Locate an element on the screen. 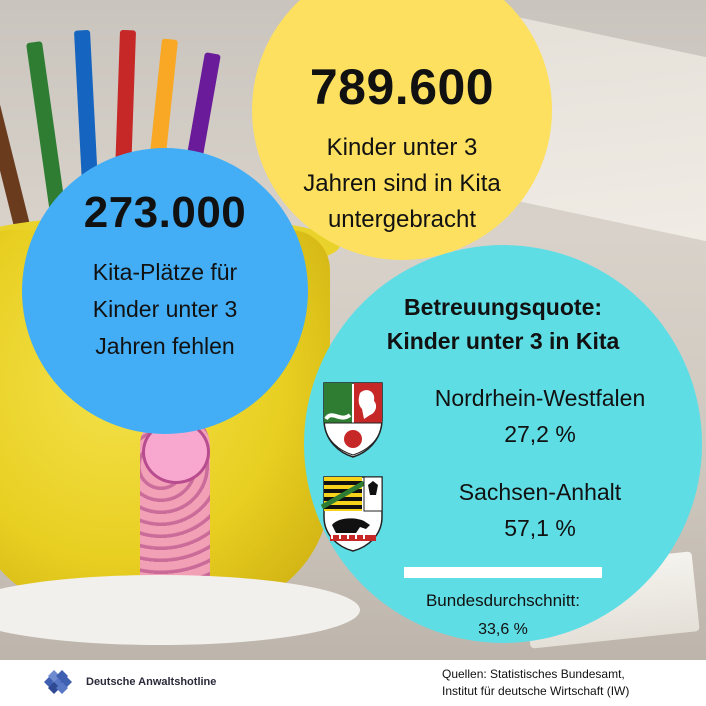 The width and height of the screenshot is (706, 706). state-value: 57,1 % is located at coordinates (540, 528).